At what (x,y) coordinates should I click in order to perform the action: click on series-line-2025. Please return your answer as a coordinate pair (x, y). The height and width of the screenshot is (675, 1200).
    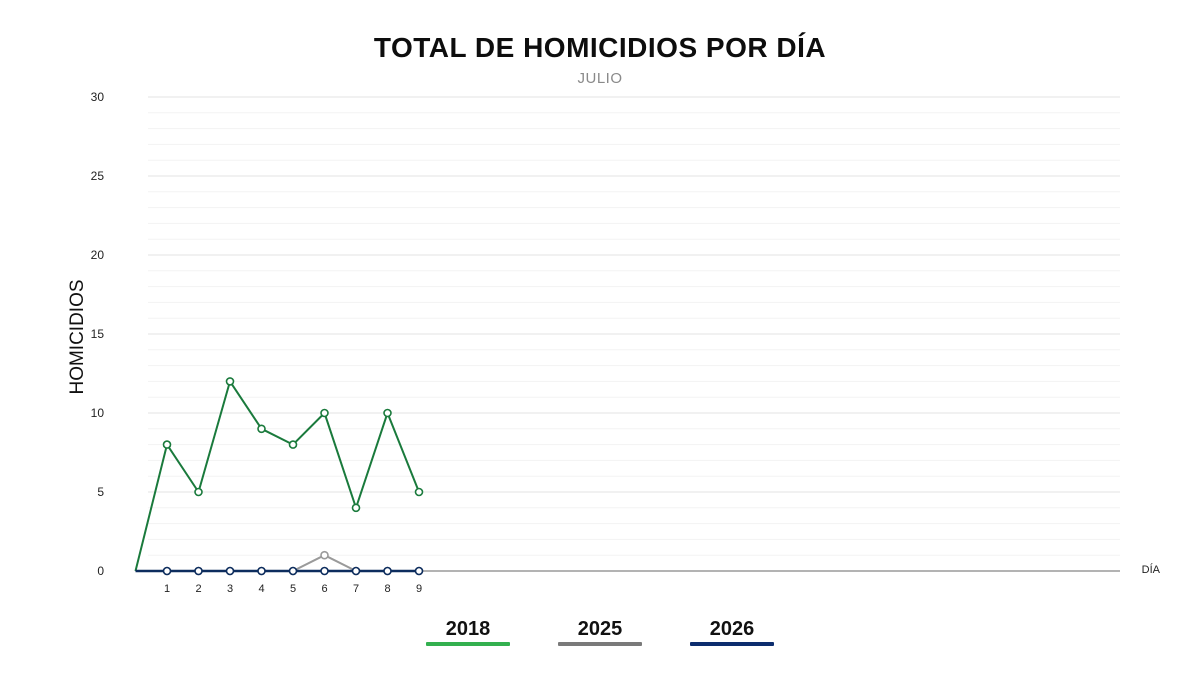
    Looking at the image, I should click on (277, 563).